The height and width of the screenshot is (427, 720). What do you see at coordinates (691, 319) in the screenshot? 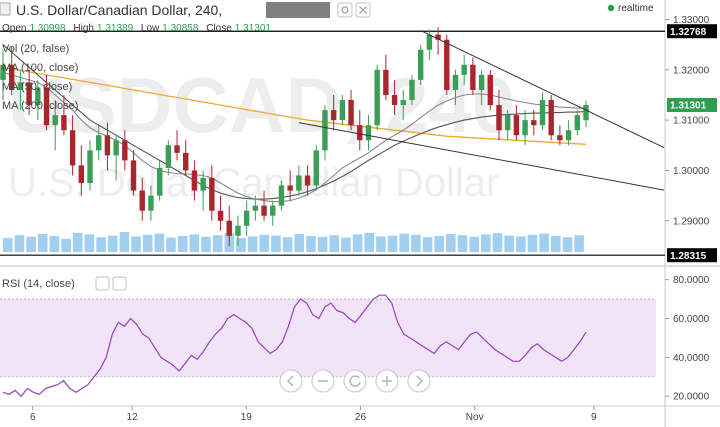
I see `rsi-tick-label: 60.0000` at bounding box center [691, 319].